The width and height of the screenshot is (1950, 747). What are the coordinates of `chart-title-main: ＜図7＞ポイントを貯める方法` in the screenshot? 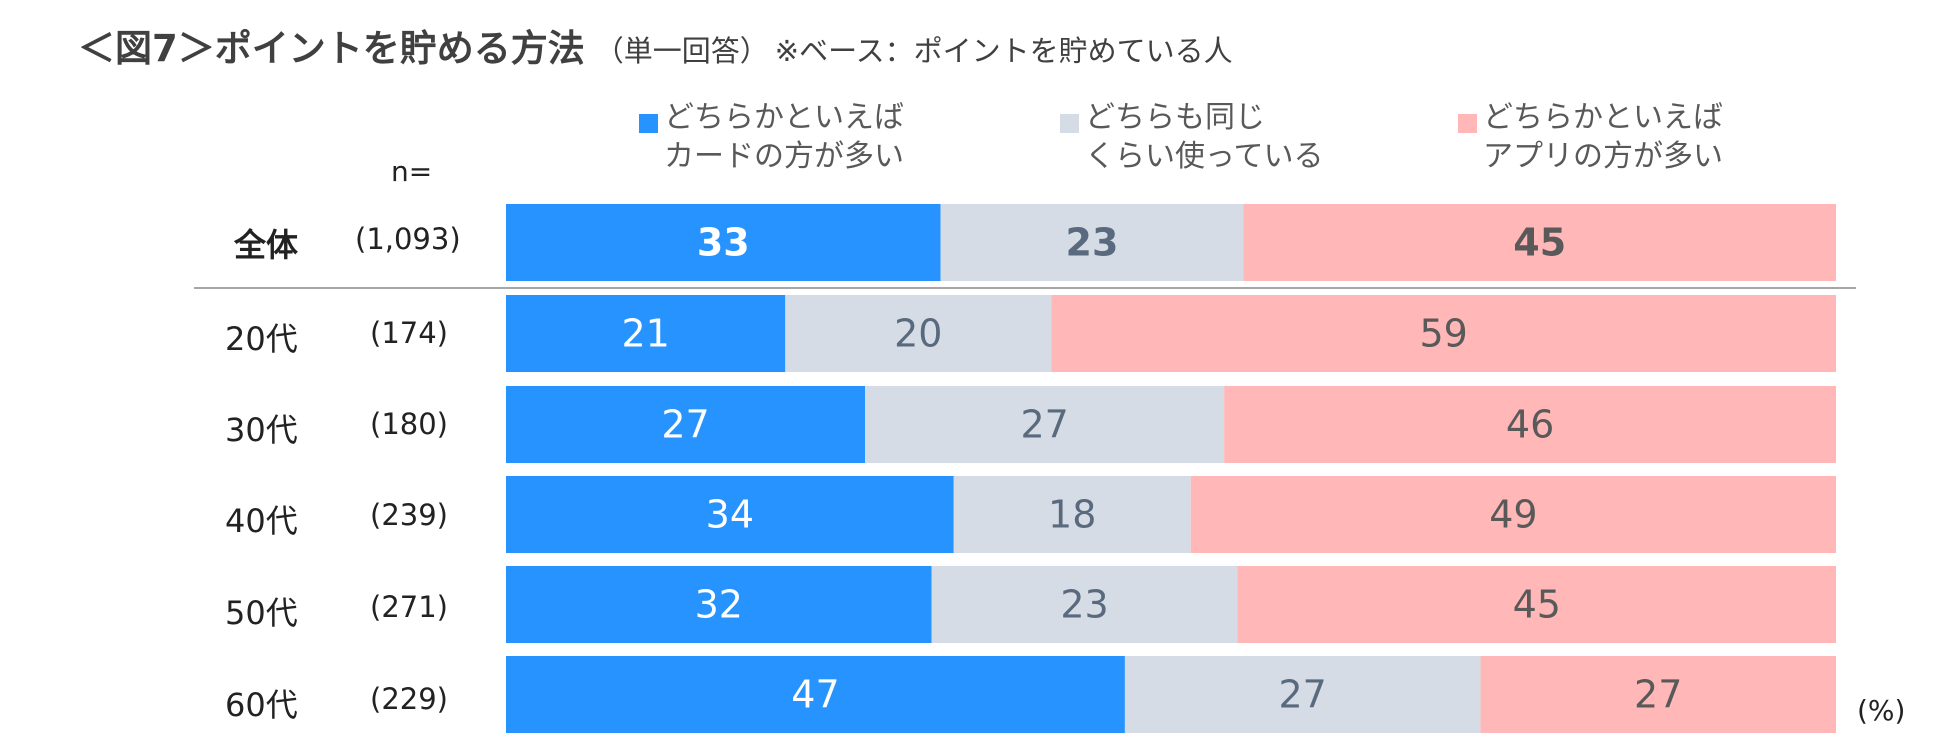 It's located at (331, 48).